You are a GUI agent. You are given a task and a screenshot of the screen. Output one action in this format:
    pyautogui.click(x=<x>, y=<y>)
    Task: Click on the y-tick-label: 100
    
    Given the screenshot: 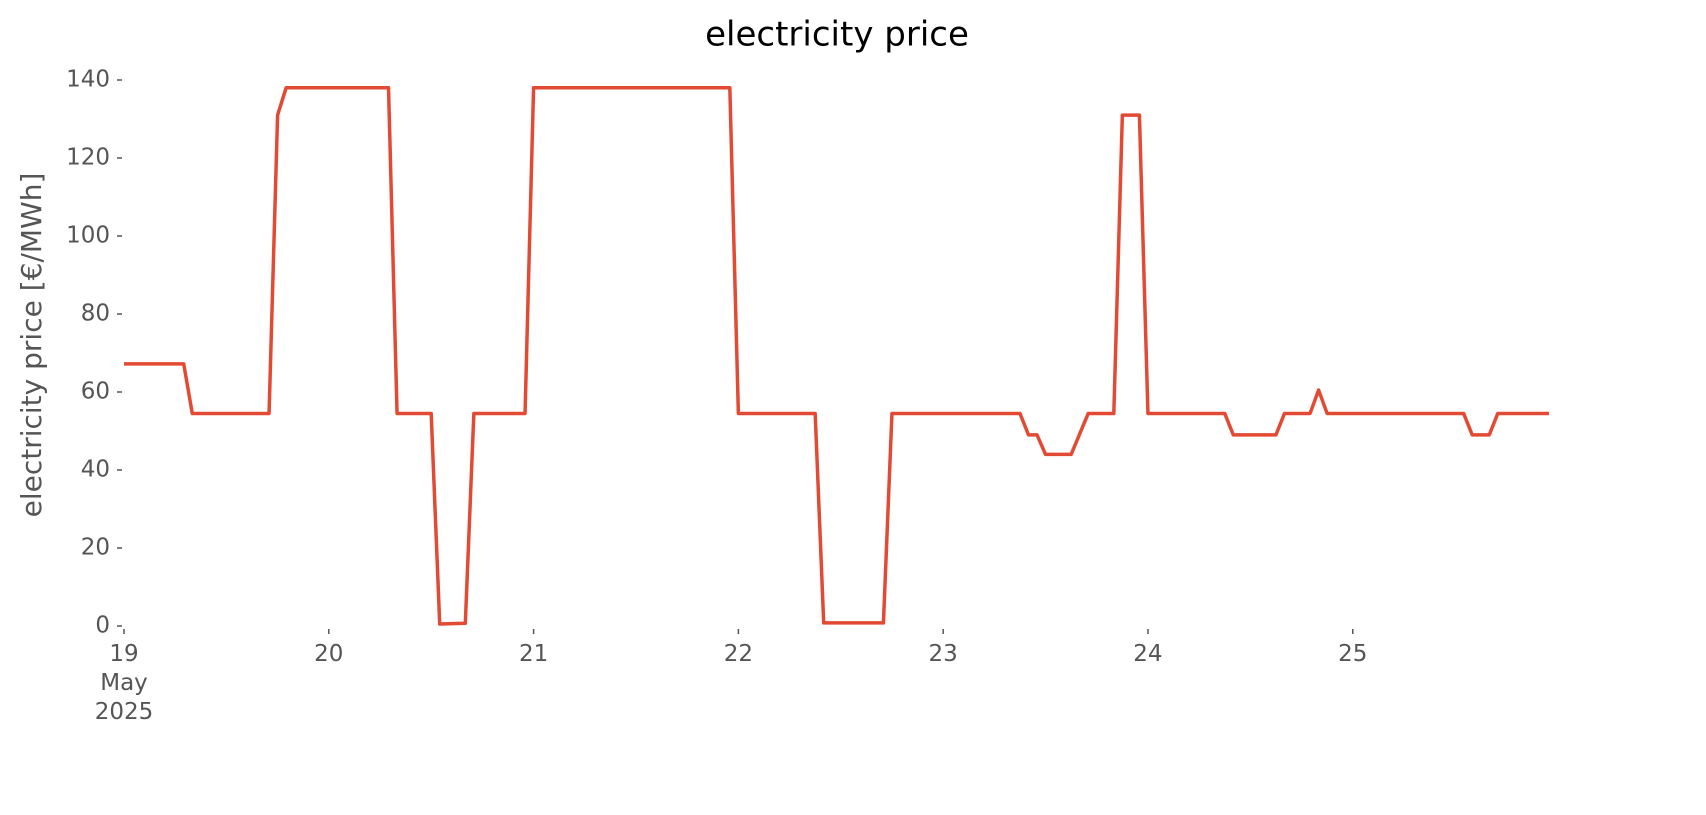 What is the action you would take?
    pyautogui.click(x=88, y=236)
    